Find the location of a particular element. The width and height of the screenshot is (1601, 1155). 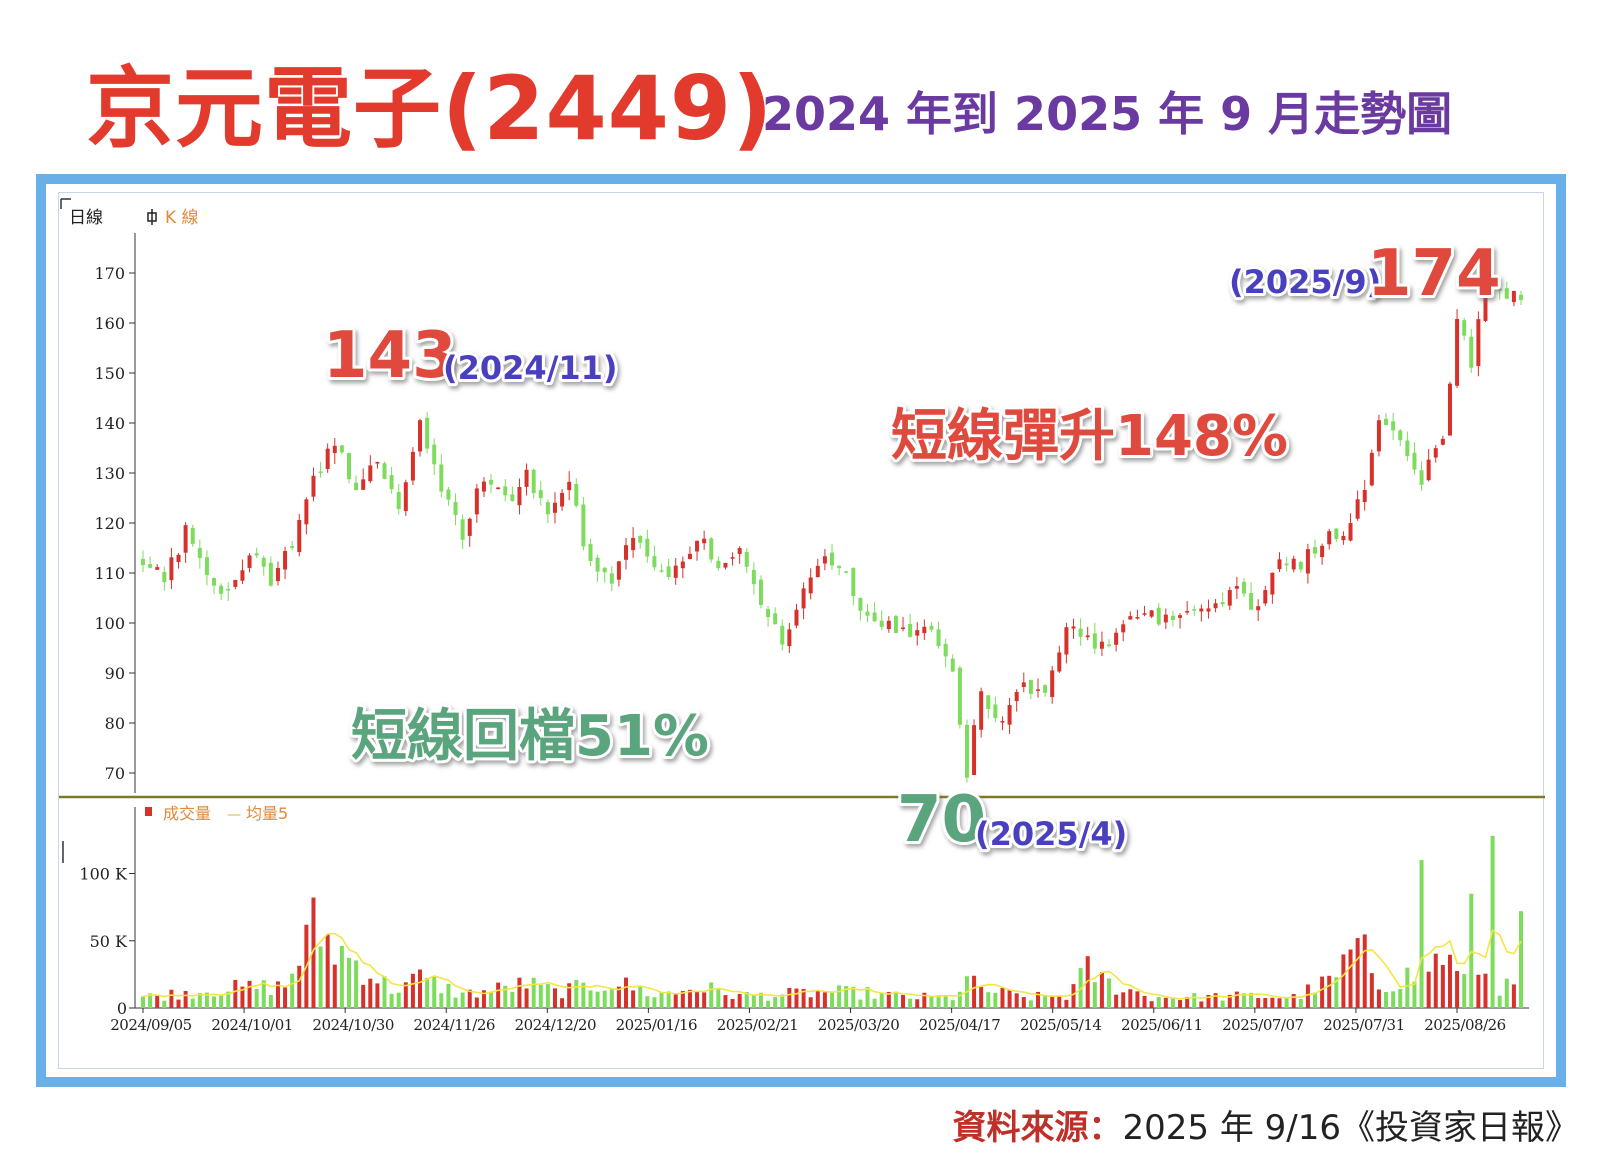

annotation-low-date: (2025/4) is located at coordinates (1051, 834).